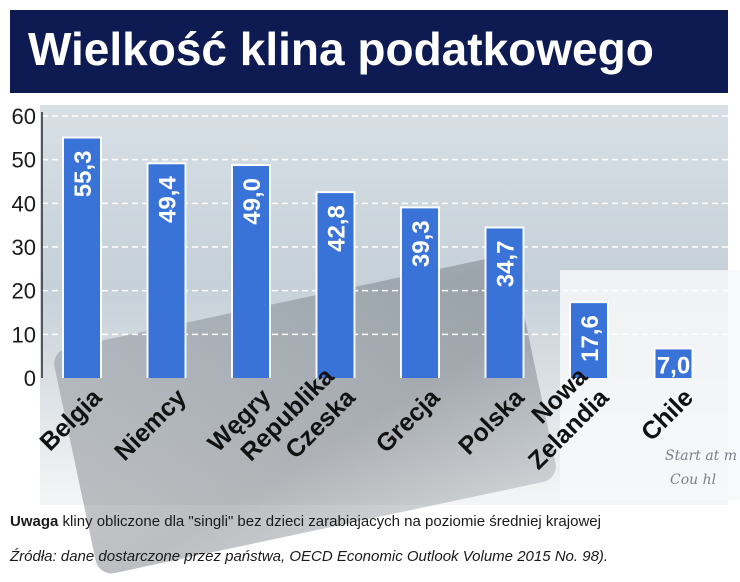  I want to click on y-tick-label: 30, so click(24, 247).